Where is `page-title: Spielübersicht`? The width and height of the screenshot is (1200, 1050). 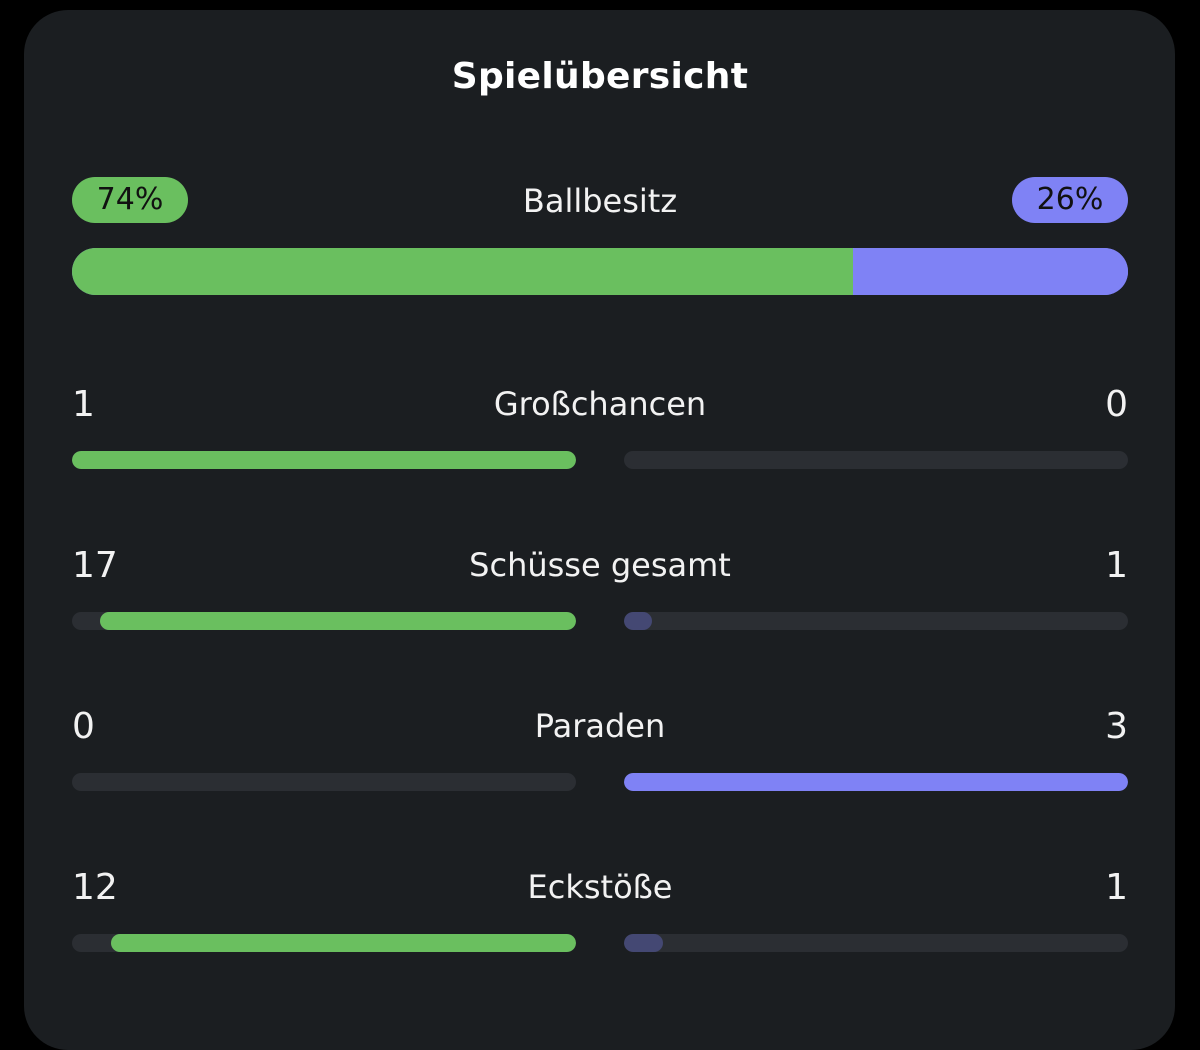 page-title: Spielübersicht is located at coordinates (600, 76).